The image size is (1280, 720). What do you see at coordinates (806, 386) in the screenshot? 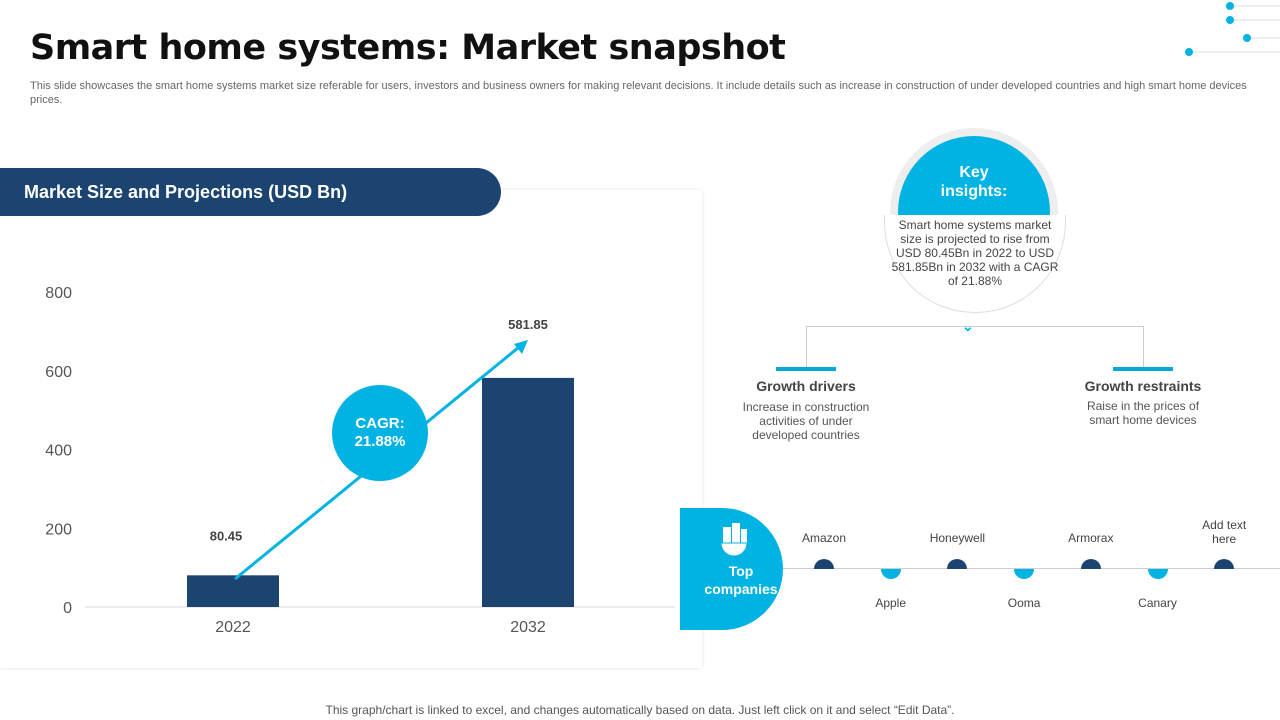
I see `growth-drivers-title: Growth drivers` at bounding box center [806, 386].